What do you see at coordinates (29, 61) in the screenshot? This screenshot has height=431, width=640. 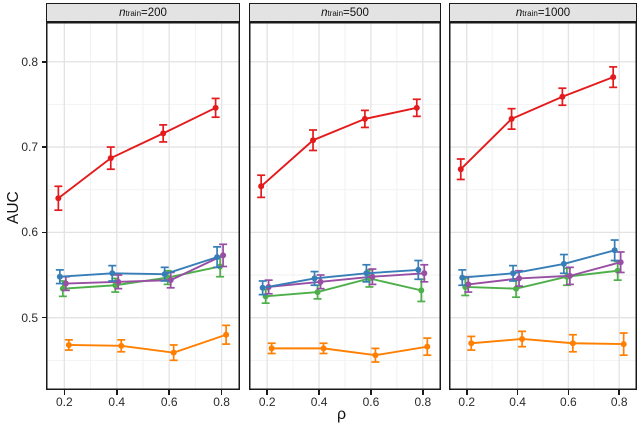 I see `y-tick-label: 0.8` at bounding box center [29, 61].